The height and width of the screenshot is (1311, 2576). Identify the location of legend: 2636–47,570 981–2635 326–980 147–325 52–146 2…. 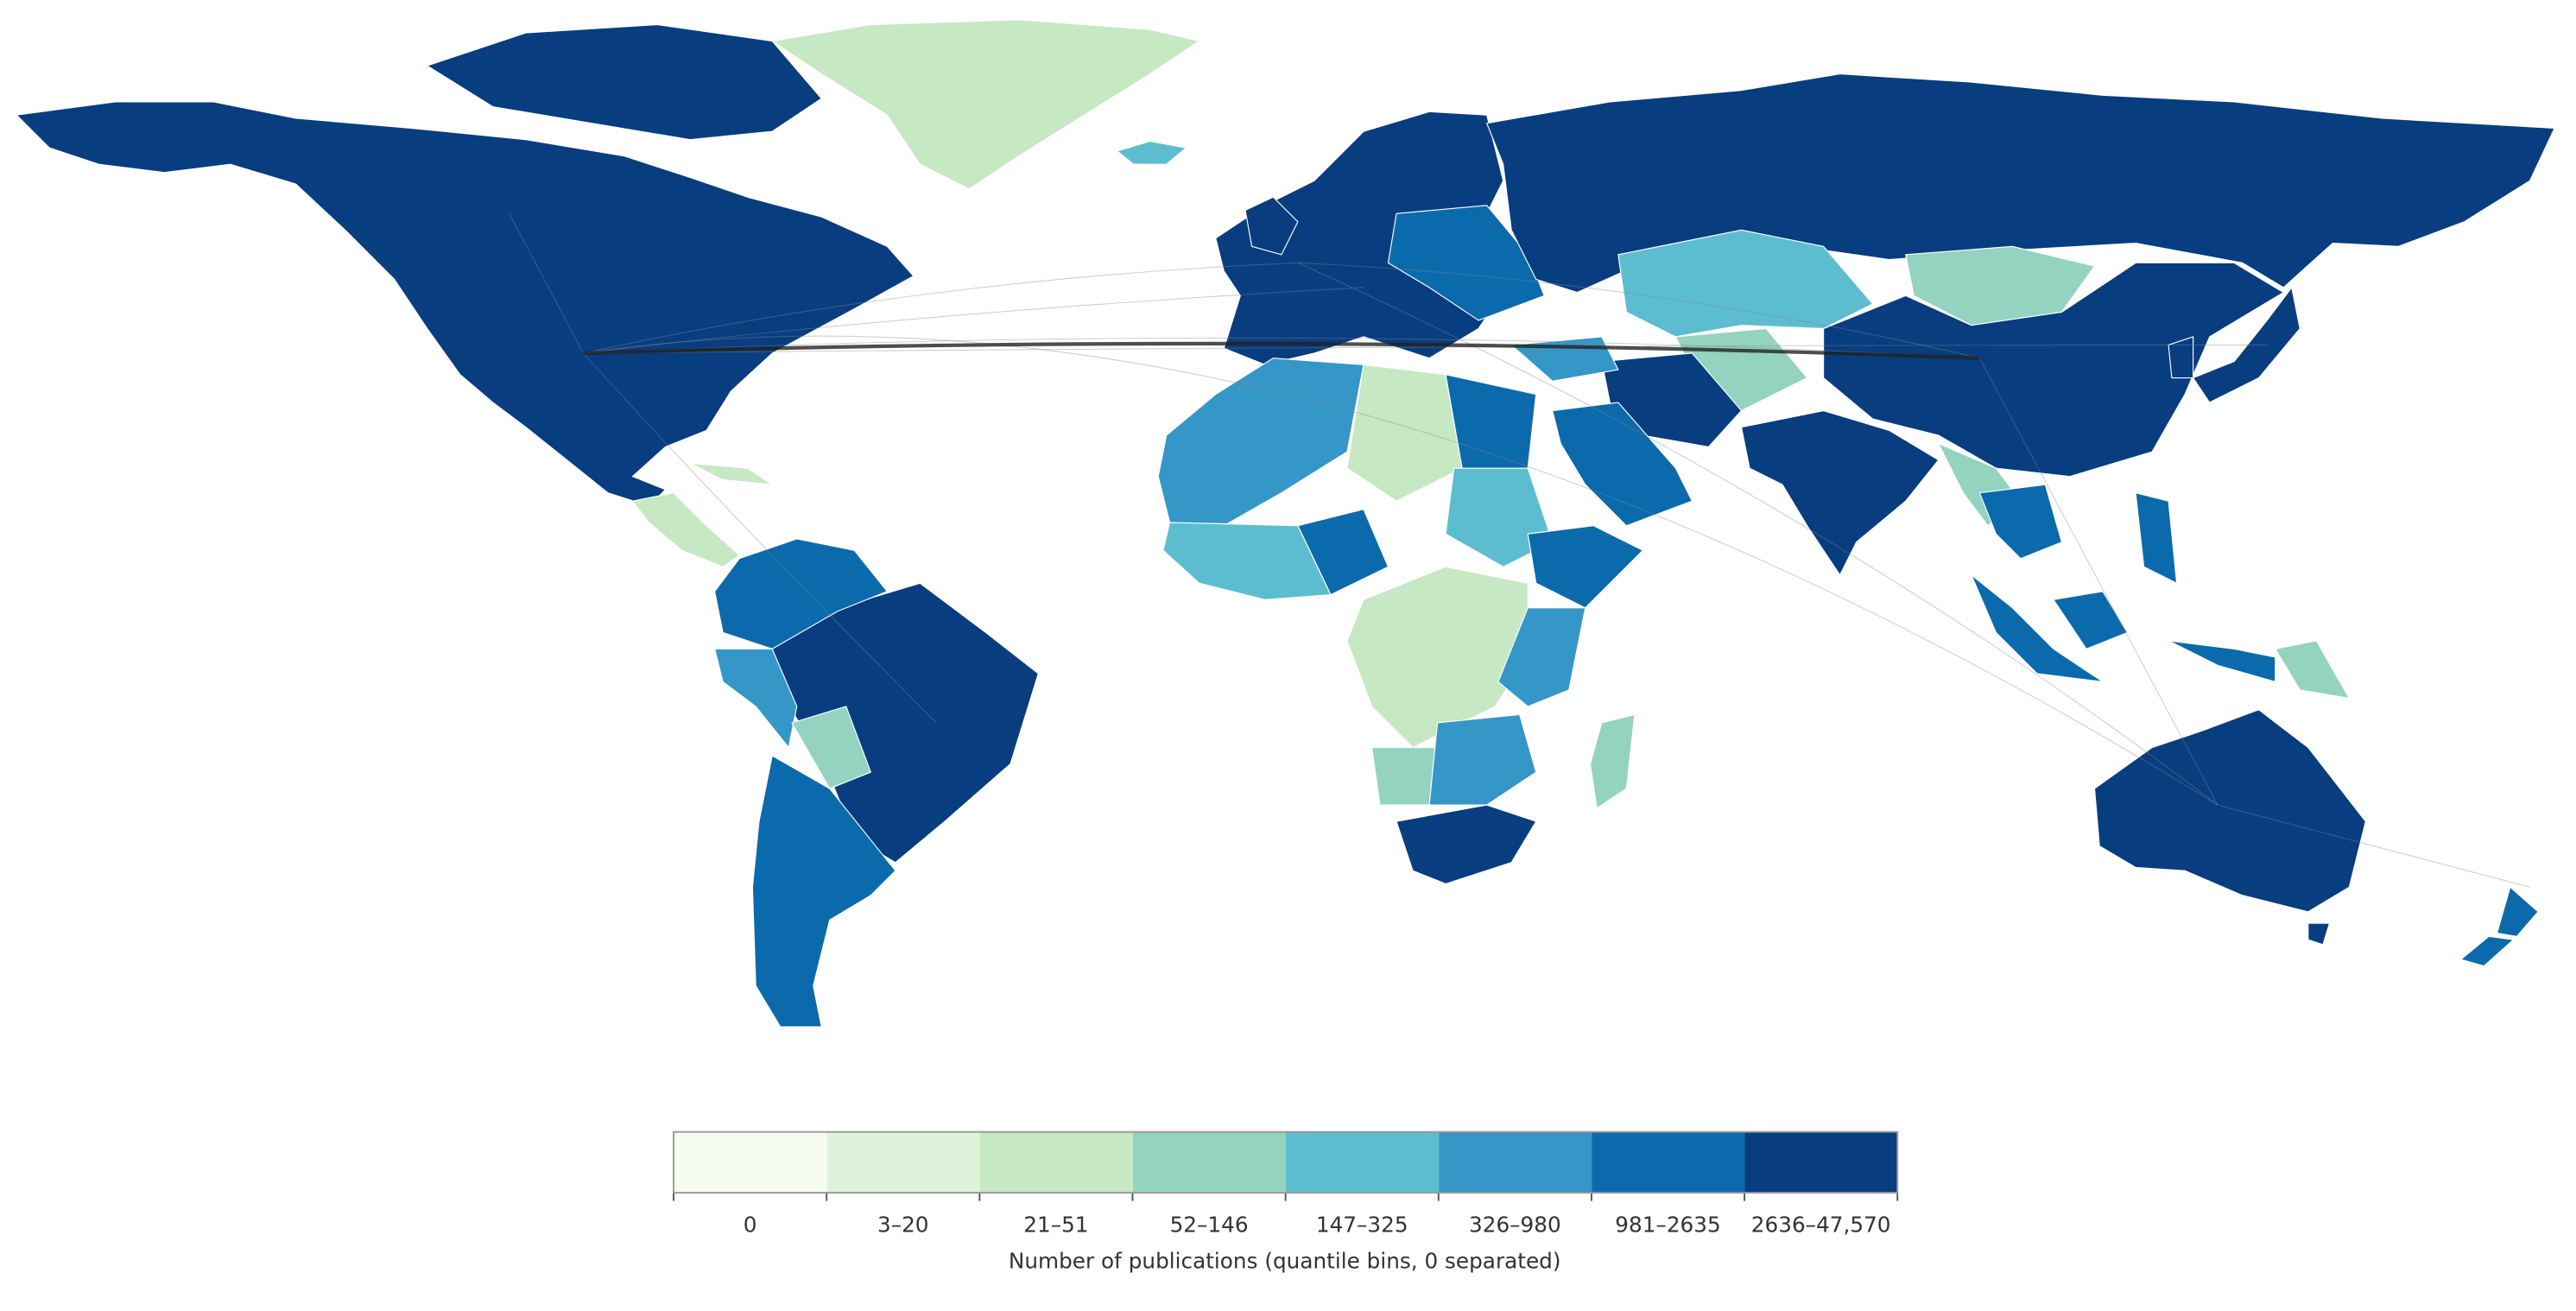
(1286, 1202).